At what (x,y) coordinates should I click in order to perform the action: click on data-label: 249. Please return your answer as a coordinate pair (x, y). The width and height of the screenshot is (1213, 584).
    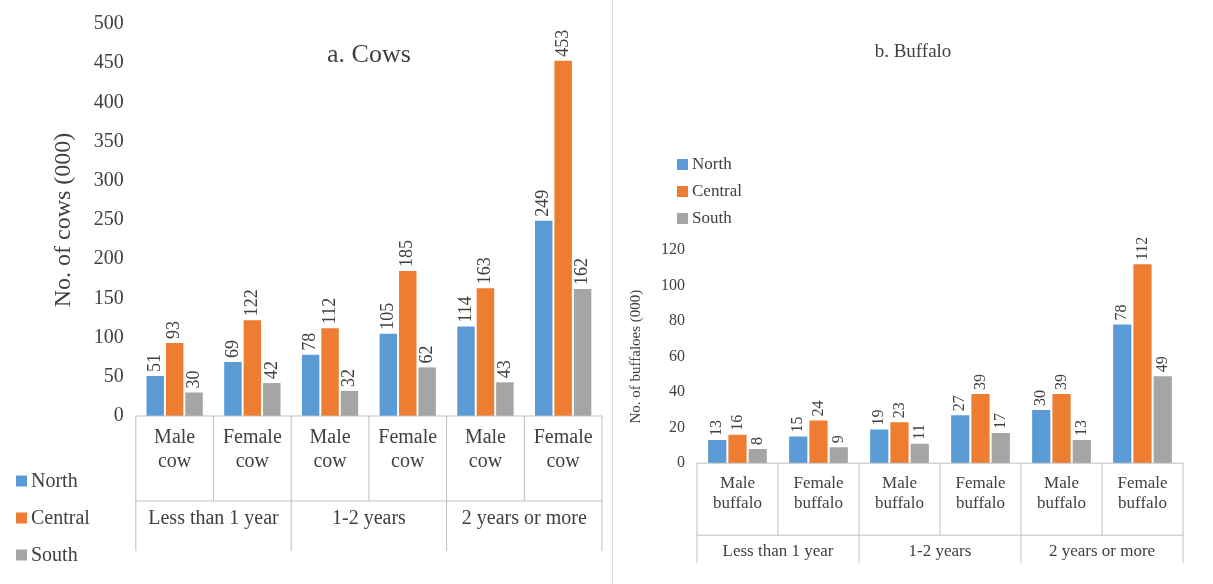
    Looking at the image, I should click on (542, 203).